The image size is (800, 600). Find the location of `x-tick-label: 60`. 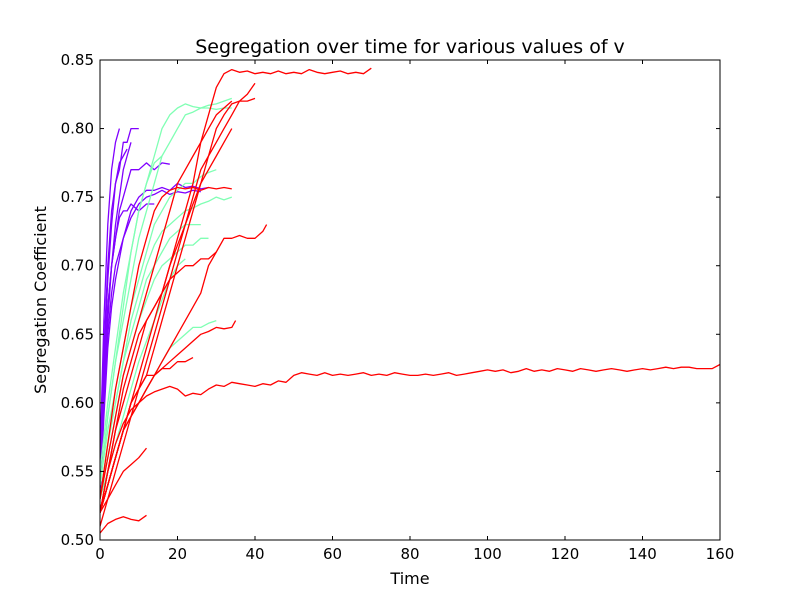

x-tick-label: 60 is located at coordinates (332, 554).